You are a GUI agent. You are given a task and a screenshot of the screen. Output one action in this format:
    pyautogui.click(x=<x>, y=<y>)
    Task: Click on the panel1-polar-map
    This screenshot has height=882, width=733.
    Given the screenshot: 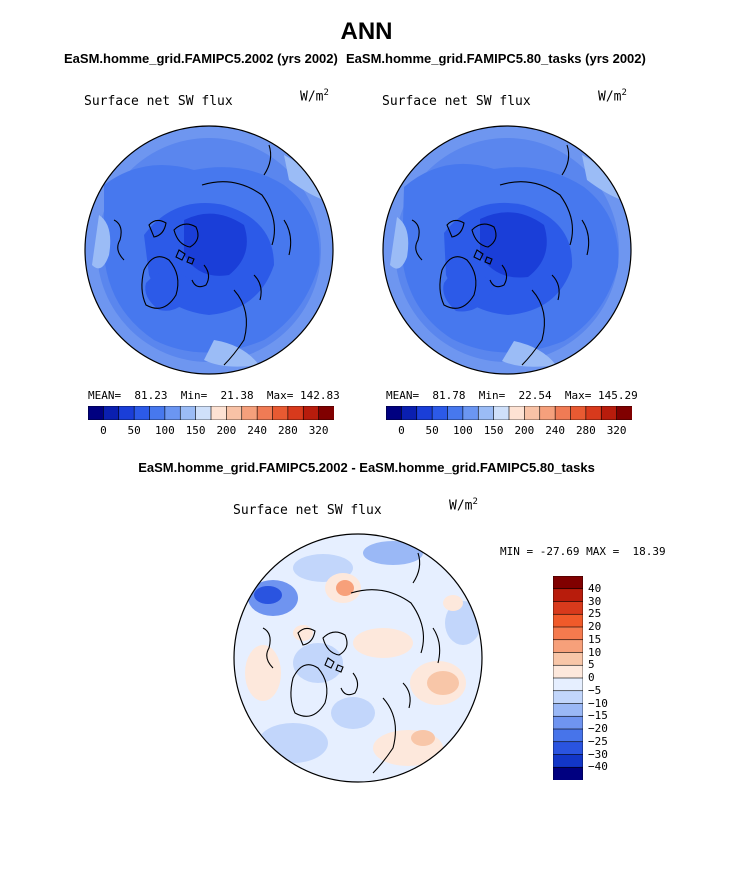 What is the action you would take?
    pyautogui.click(x=209, y=250)
    